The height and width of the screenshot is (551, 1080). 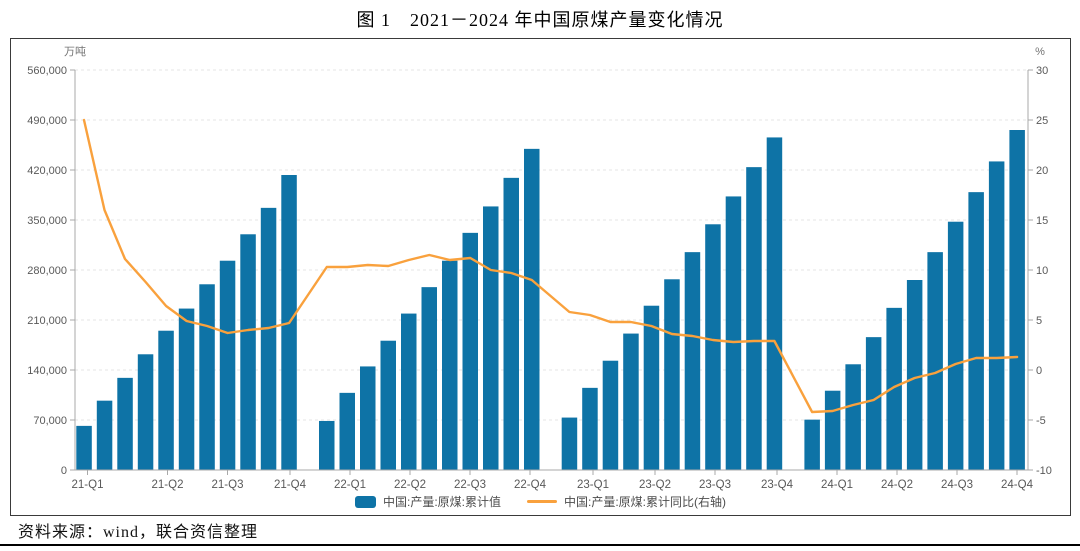 I want to click on left-axis-tick-label: 0, so click(x=64, y=471).